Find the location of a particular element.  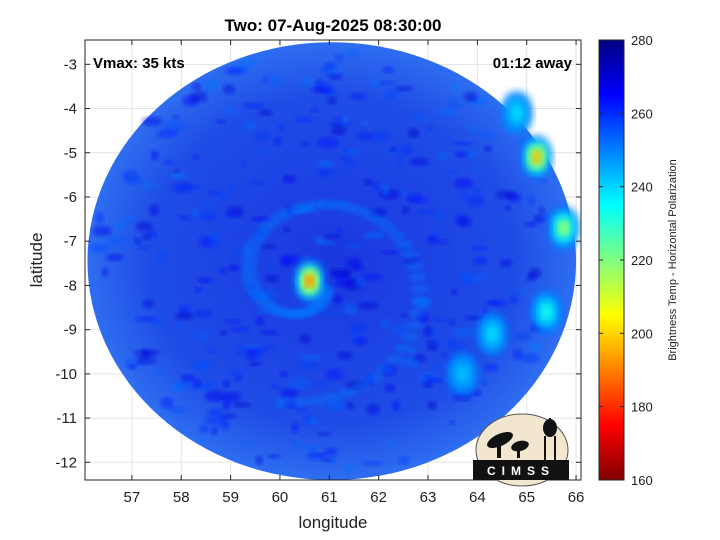

y-tick-label: -12 is located at coordinates (66, 462).